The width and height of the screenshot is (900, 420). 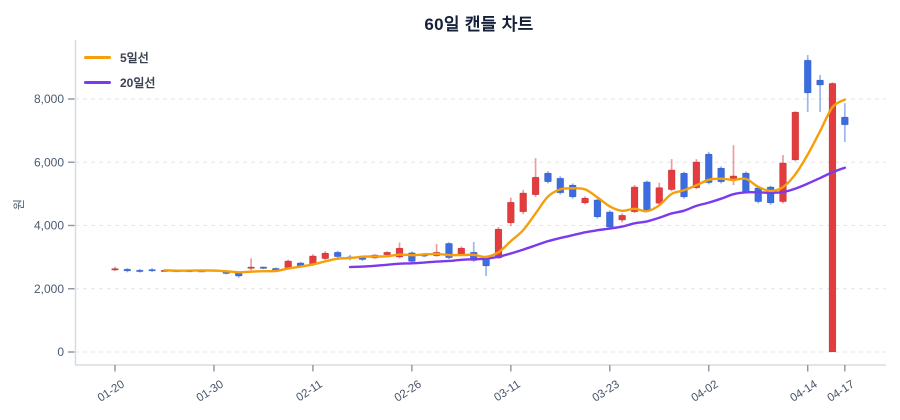 I want to click on x-tick-label: 04-17, so click(x=841, y=391).